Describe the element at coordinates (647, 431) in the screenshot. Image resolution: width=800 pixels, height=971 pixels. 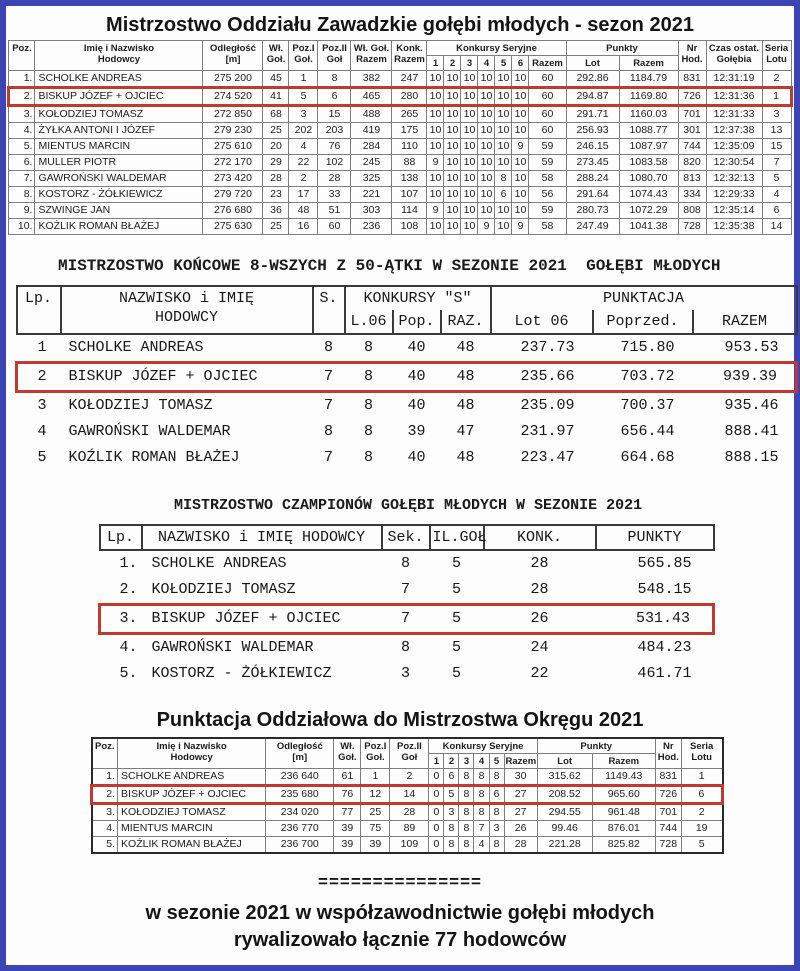
I see `table-cell: 656.44` at that location.